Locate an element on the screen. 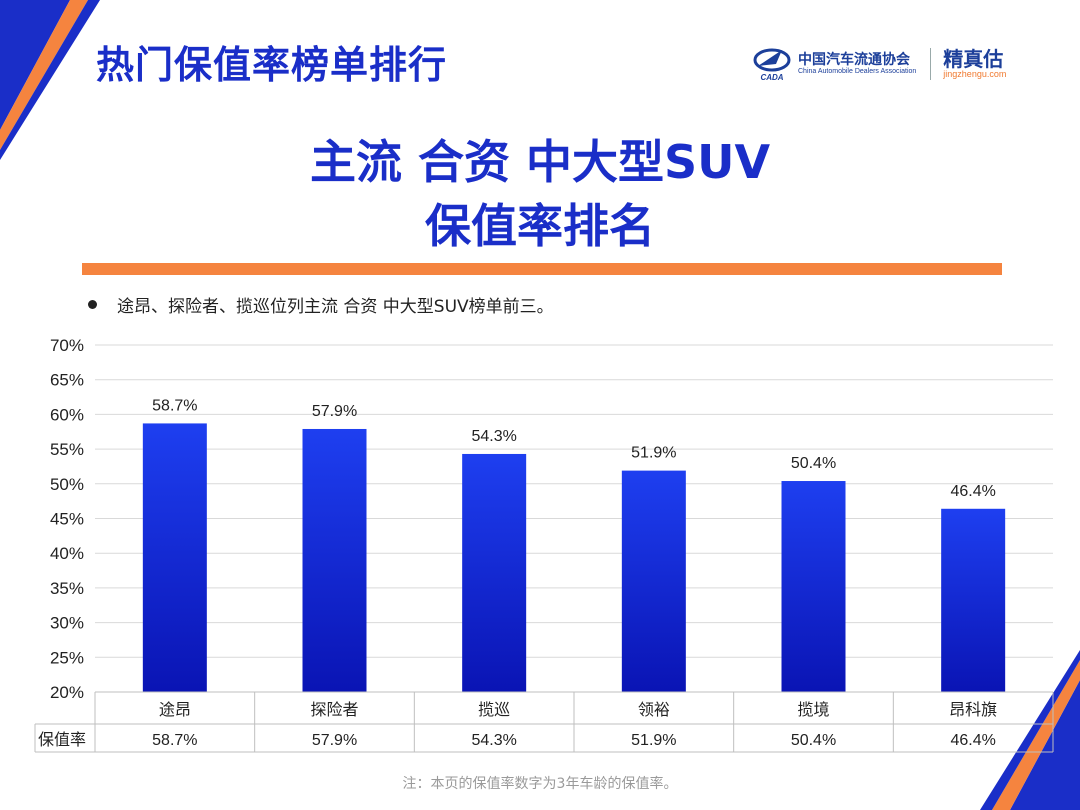 This screenshot has height=810, width=1080. main-title-line-2: 保值率排名 is located at coordinates (540, 226).